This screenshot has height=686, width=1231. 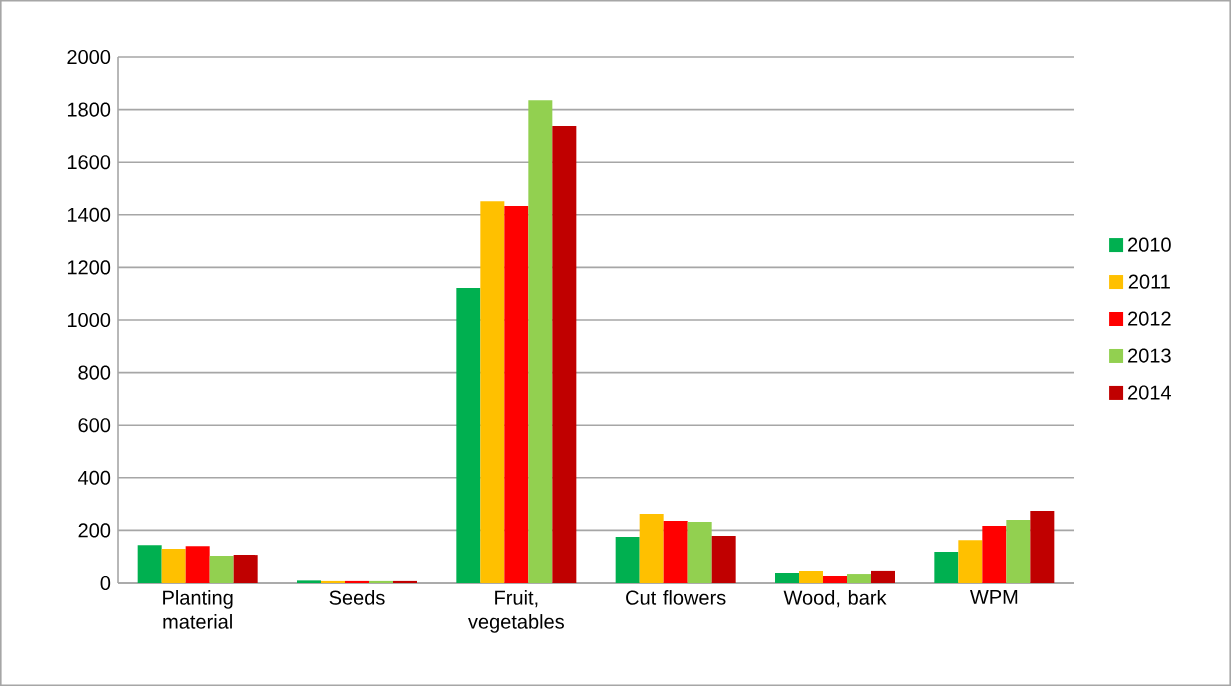 I want to click on y-tick-label: 800, so click(x=94, y=372).